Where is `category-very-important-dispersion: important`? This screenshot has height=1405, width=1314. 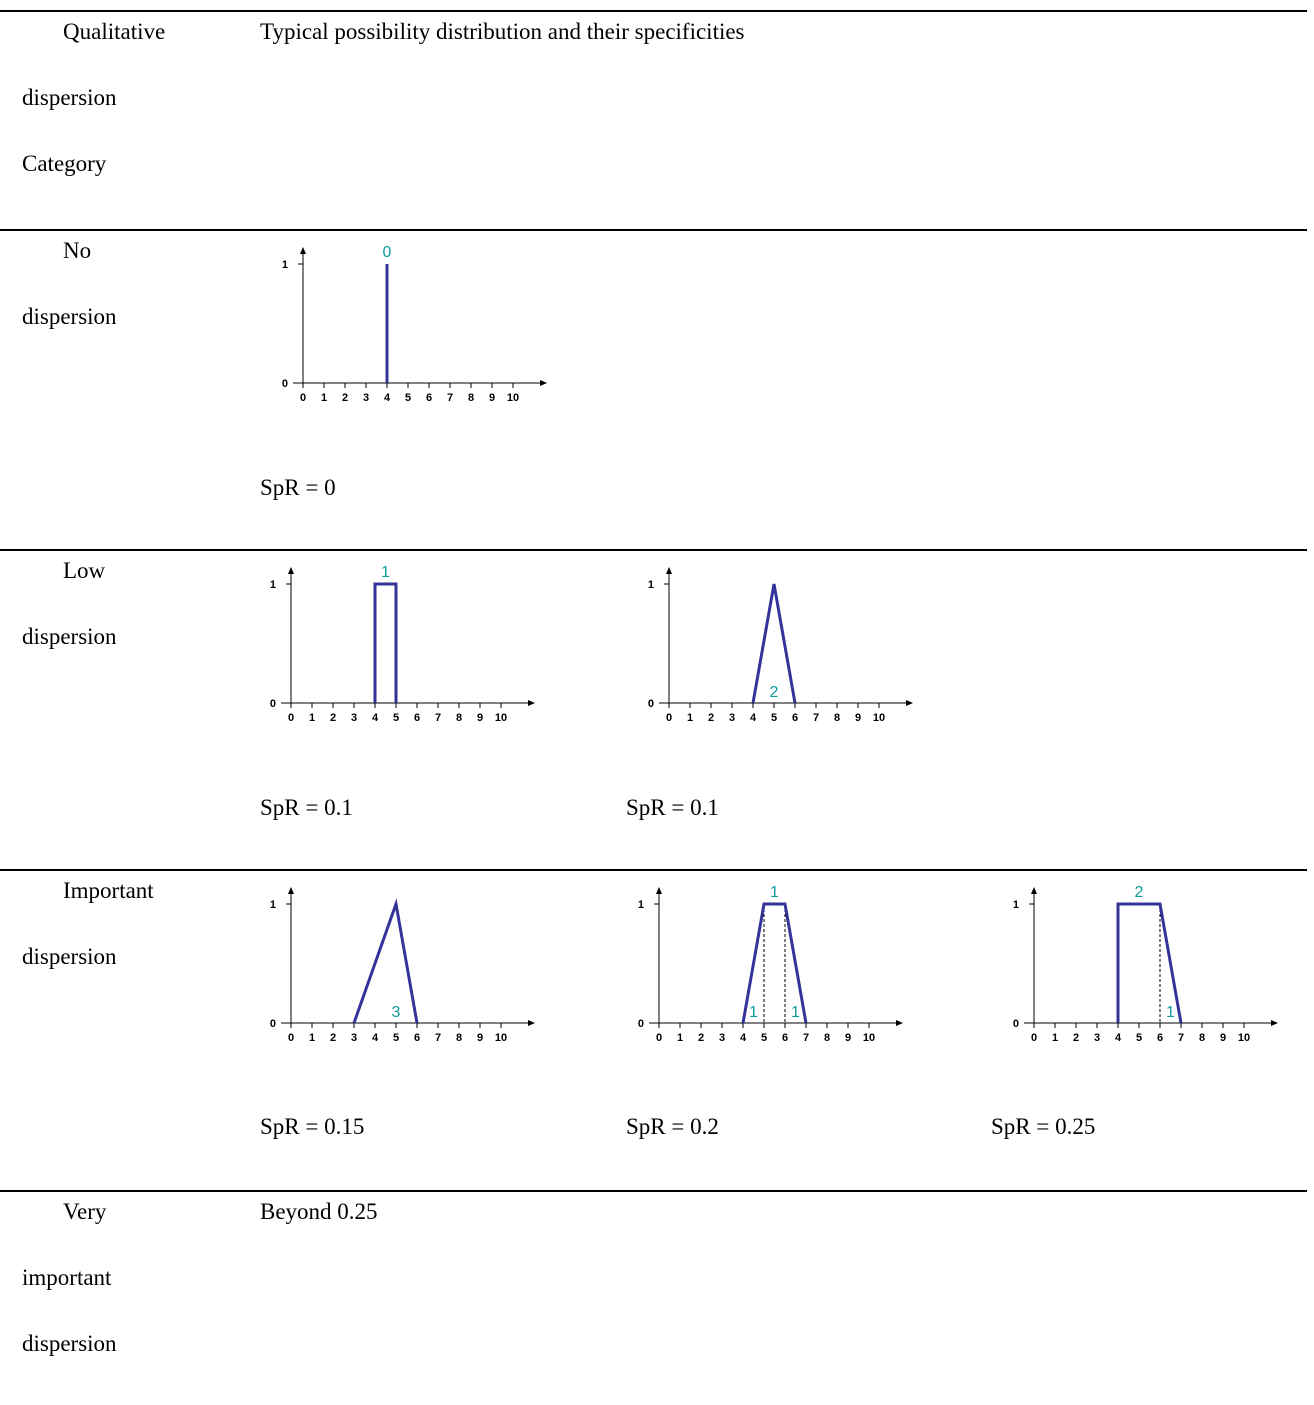
category-very-important-dispersion: important is located at coordinates (67, 1277).